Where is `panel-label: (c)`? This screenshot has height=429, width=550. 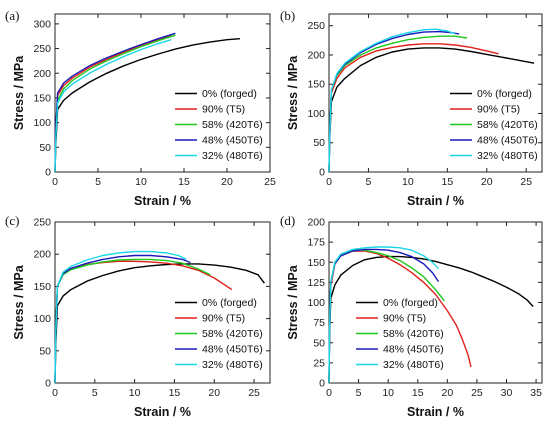 panel-label: (c) is located at coordinates (12, 220).